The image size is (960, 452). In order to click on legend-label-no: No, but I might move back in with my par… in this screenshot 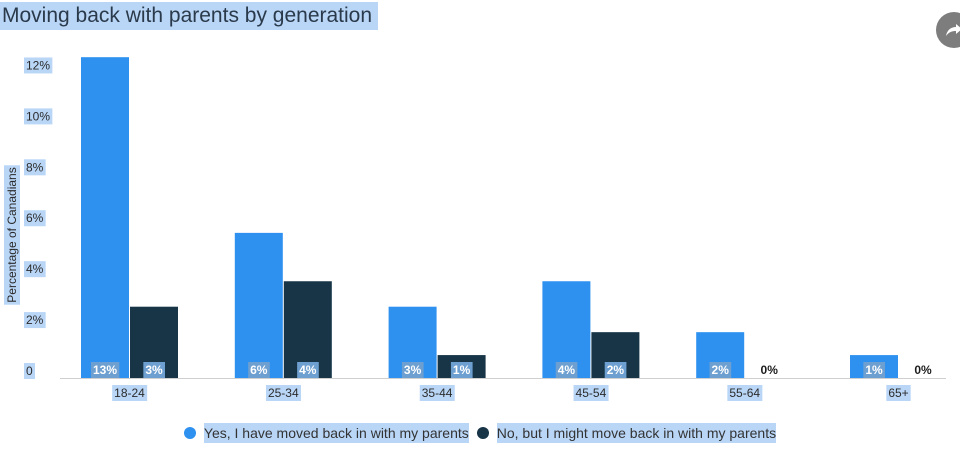, I will do `click(636, 433)`.